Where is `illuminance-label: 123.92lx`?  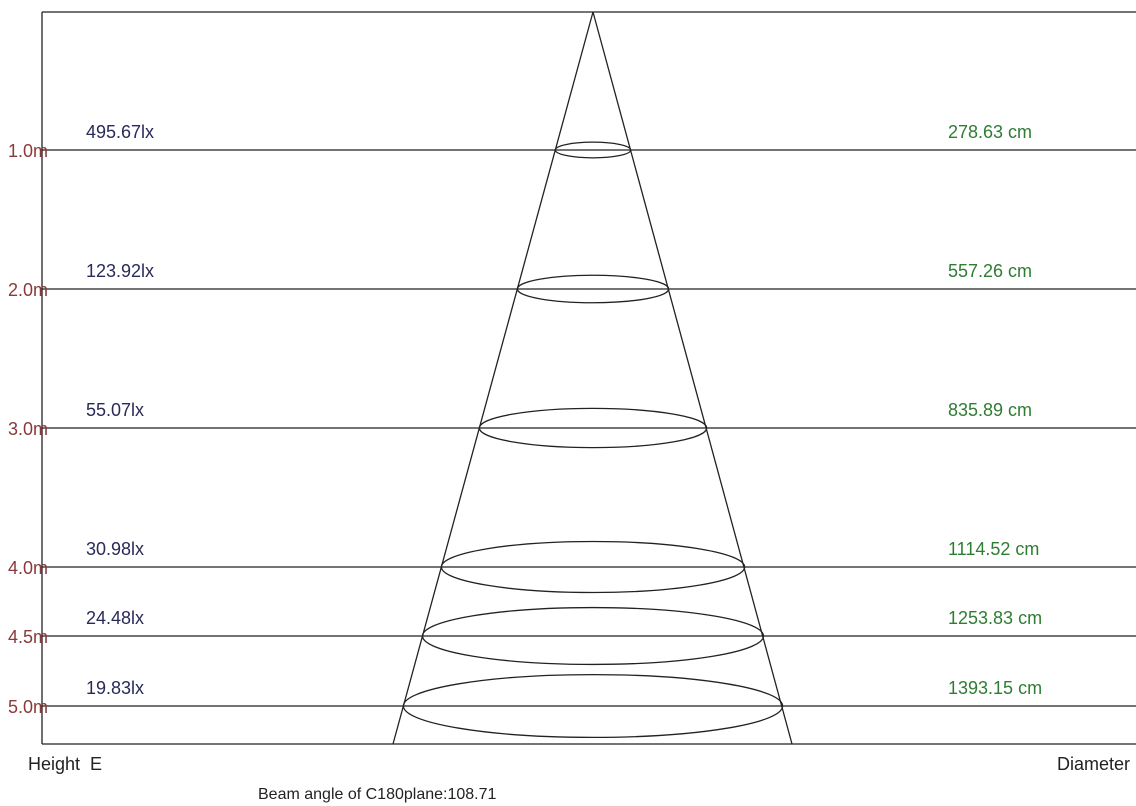 illuminance-label: 123.92lx is located at coordinates (120, 271).